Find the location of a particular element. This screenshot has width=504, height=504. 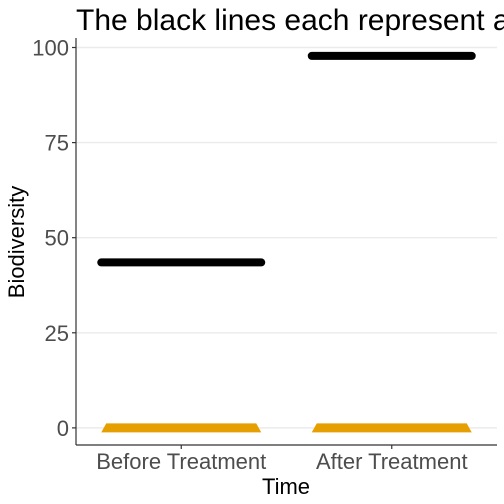

y-tick-label: 50 is located at coordinates (57, 238).